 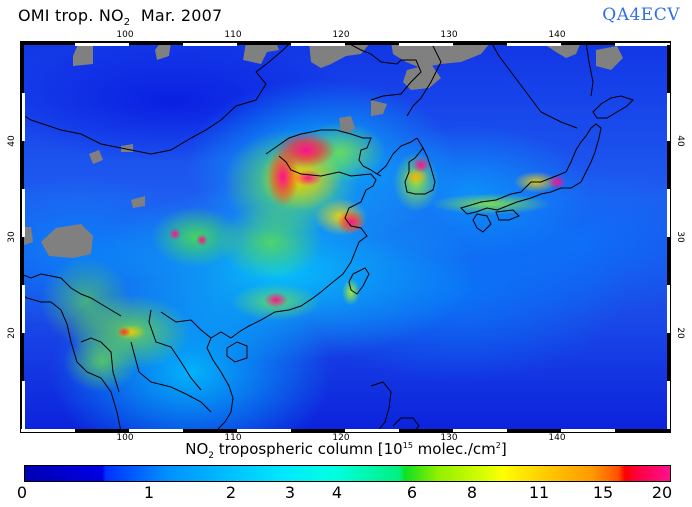 I want to click on lon-tick-top: 120, so click(x=341, y=35).